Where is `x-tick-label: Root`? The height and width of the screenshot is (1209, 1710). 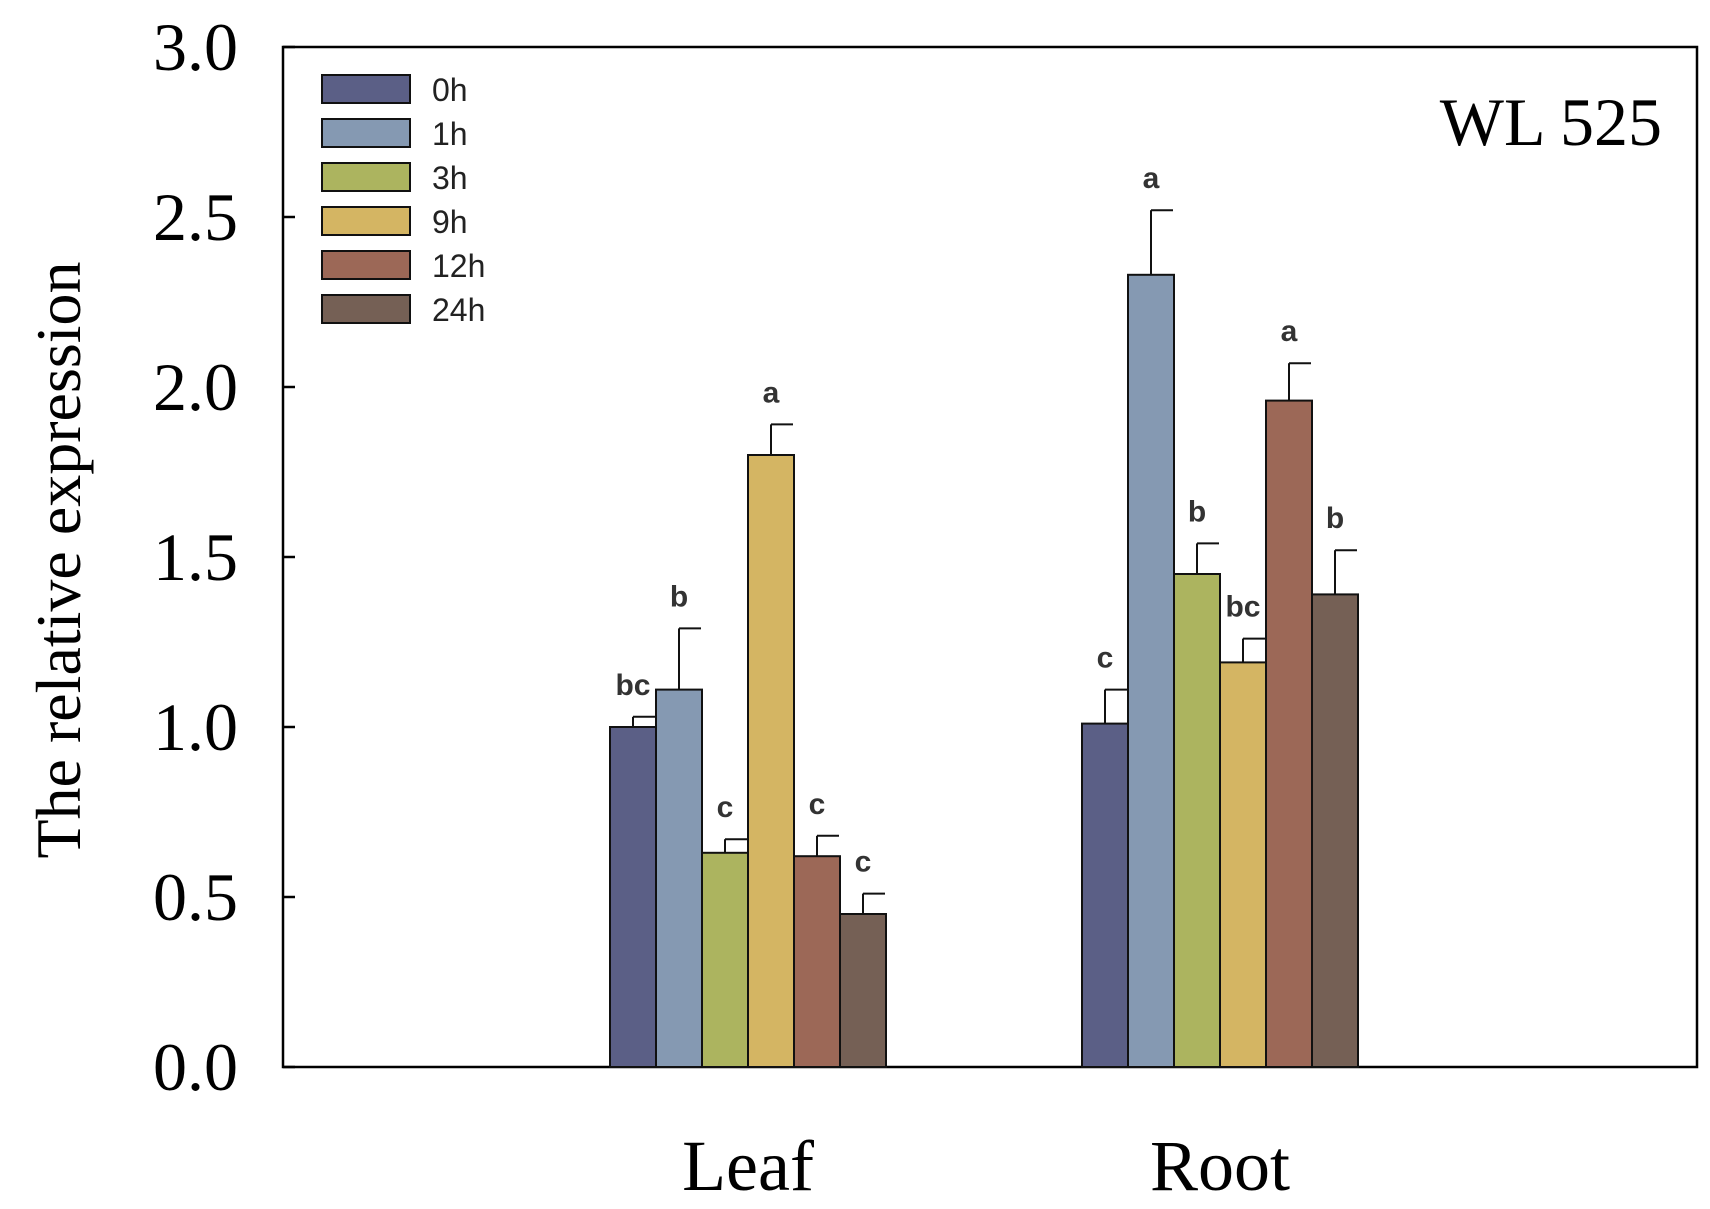 x-tick-label: Root is located at coordinates (1220, 1166).